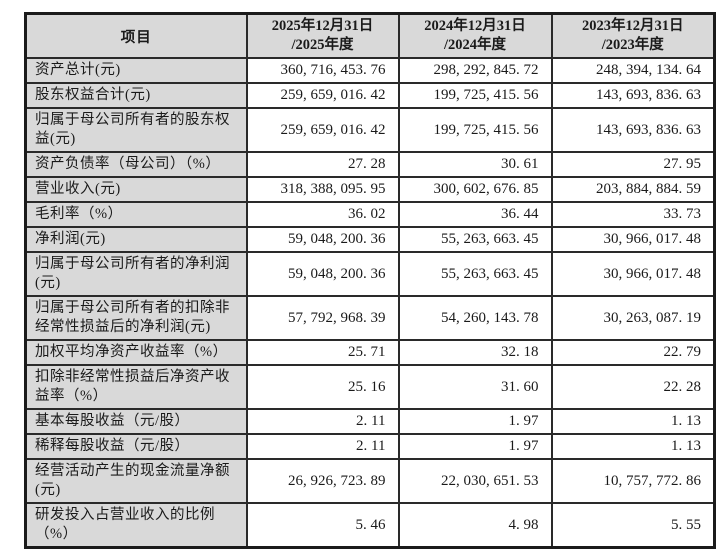  Describe the element at coordinates (475, 164) in the screenshot. I see `row-value-cell-period-2: 30. 61` at that location.